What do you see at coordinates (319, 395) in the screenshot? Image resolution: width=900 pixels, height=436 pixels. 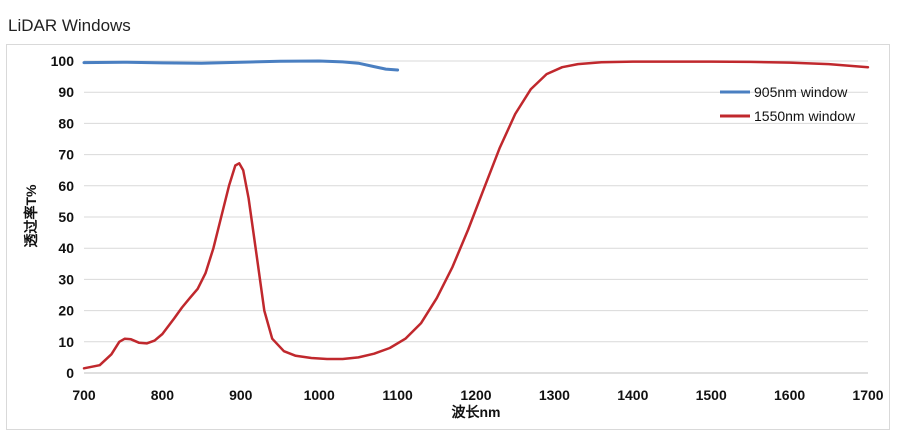 I see `x-tick-label: 1000` at bounding box center [319, 395].